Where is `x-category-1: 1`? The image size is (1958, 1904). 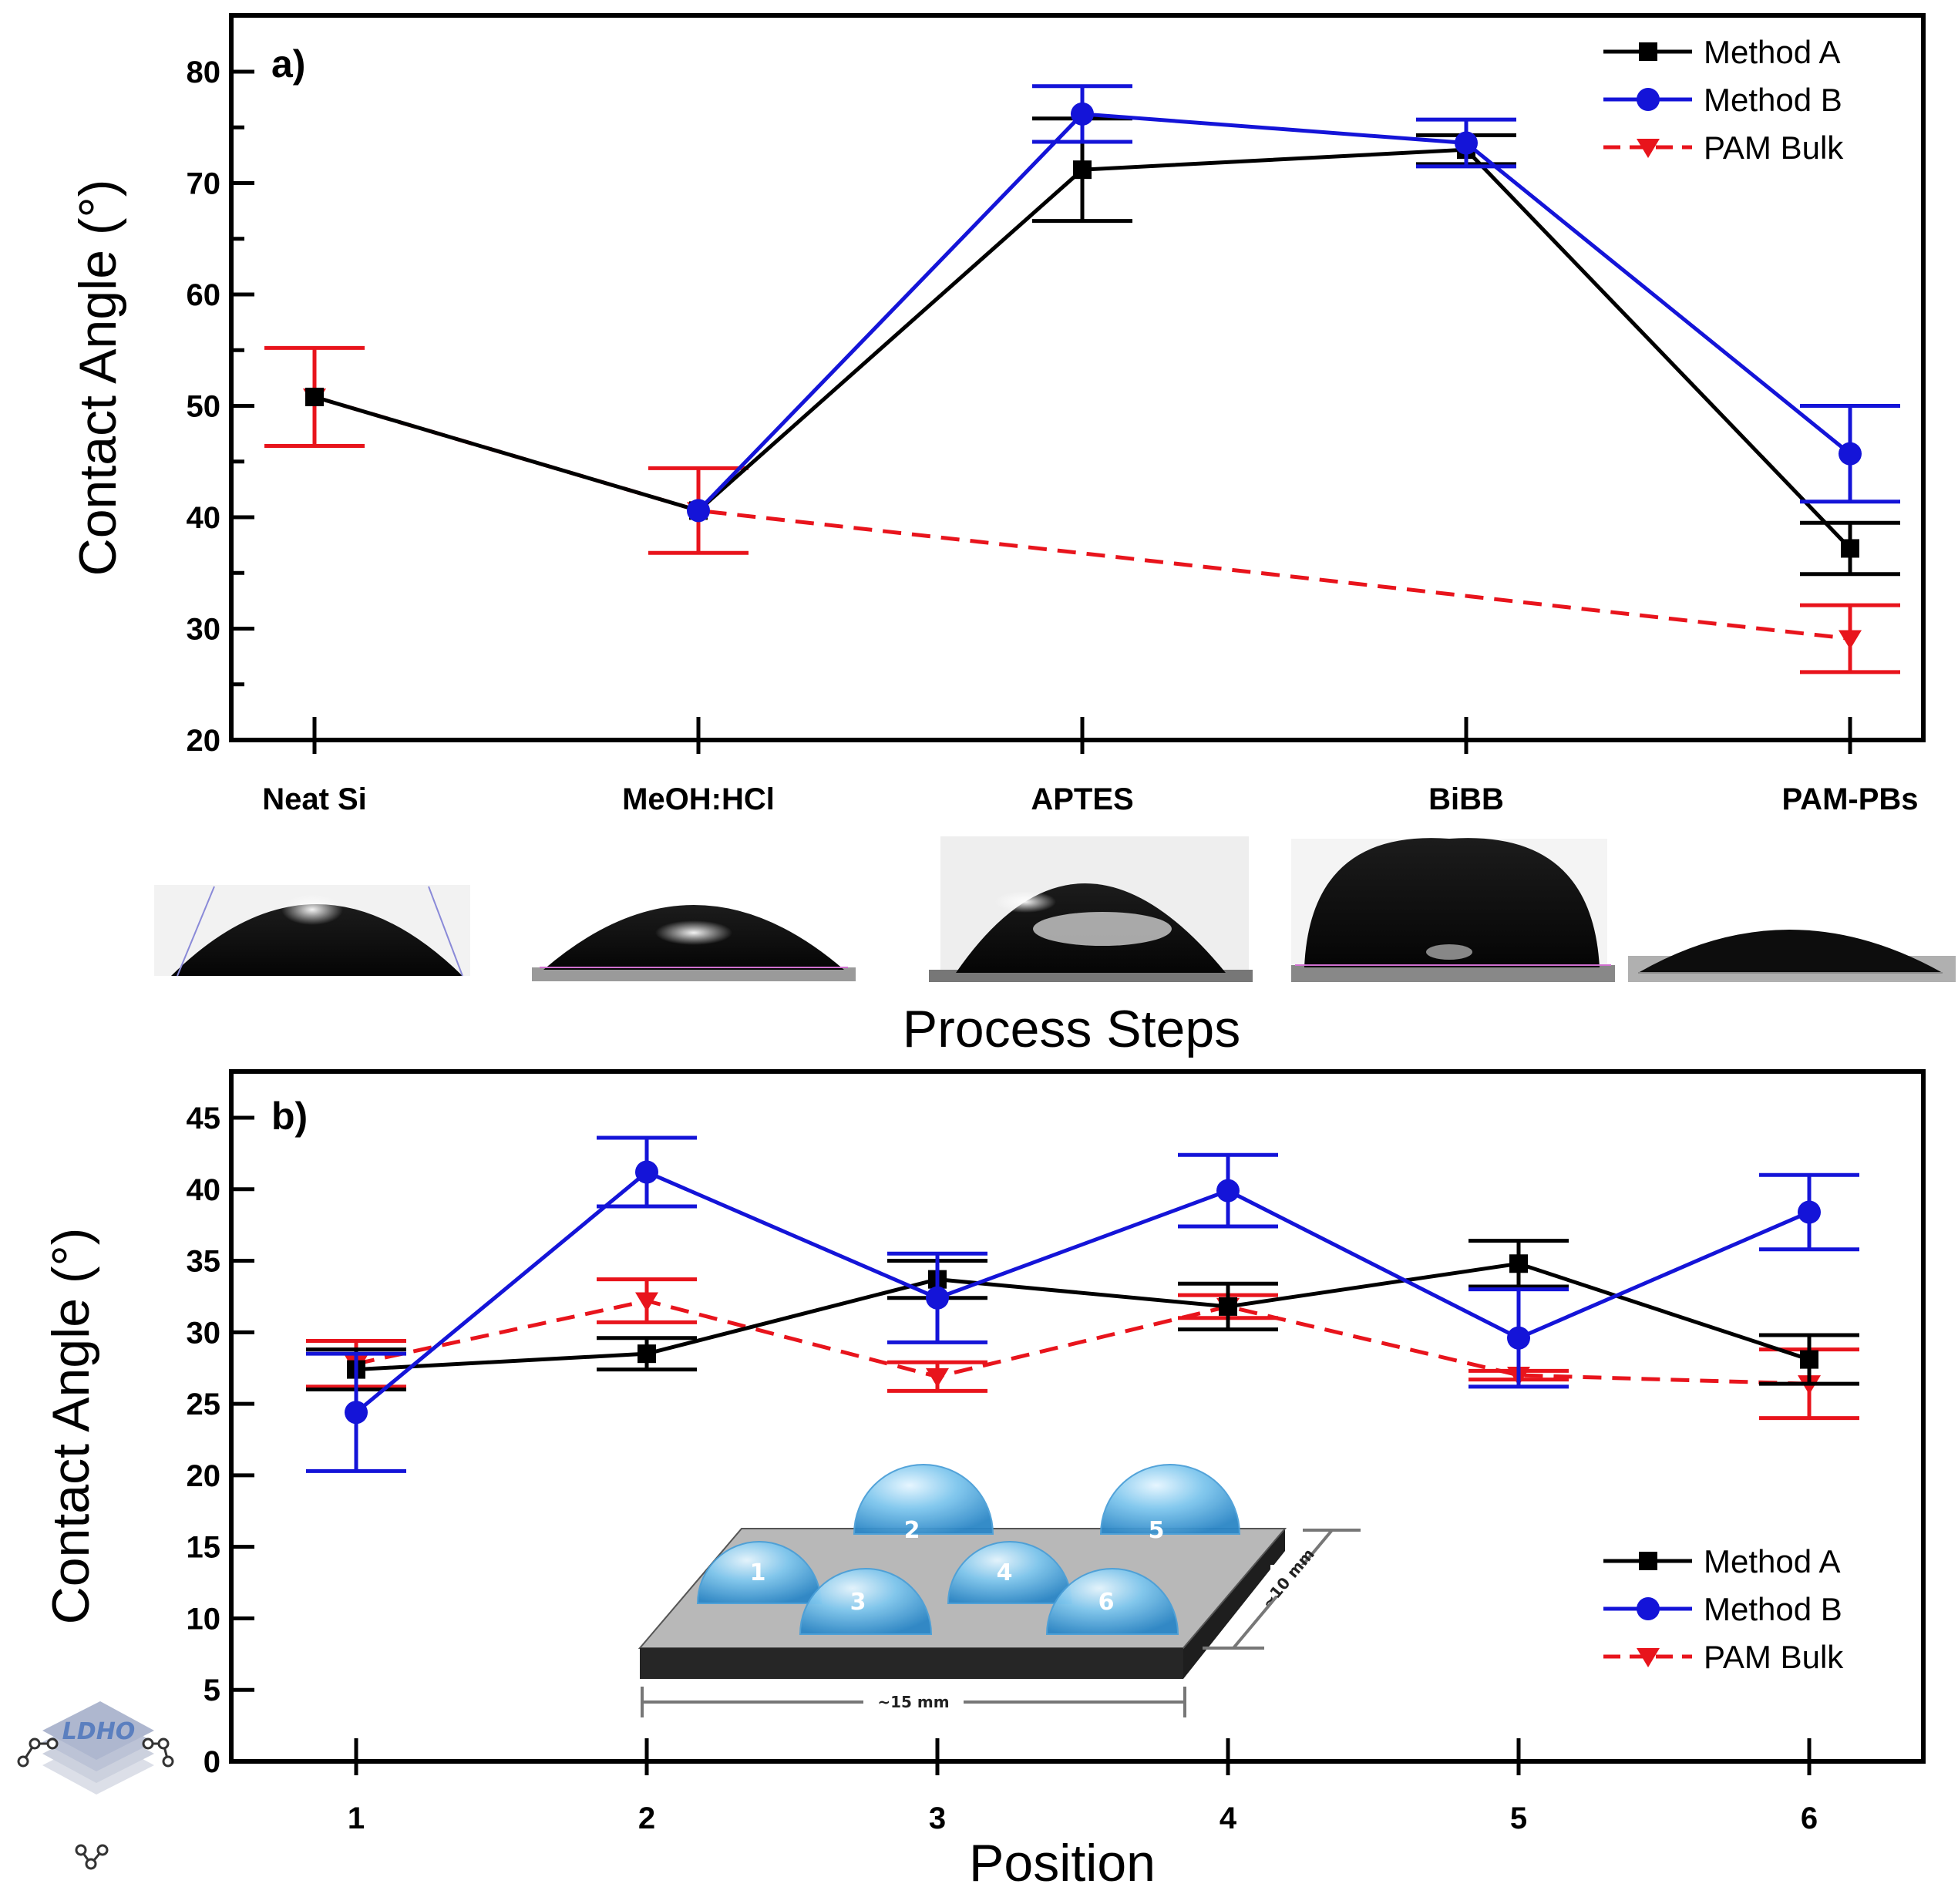
x-category-1: 1 is located at coordinates (357, 1818).